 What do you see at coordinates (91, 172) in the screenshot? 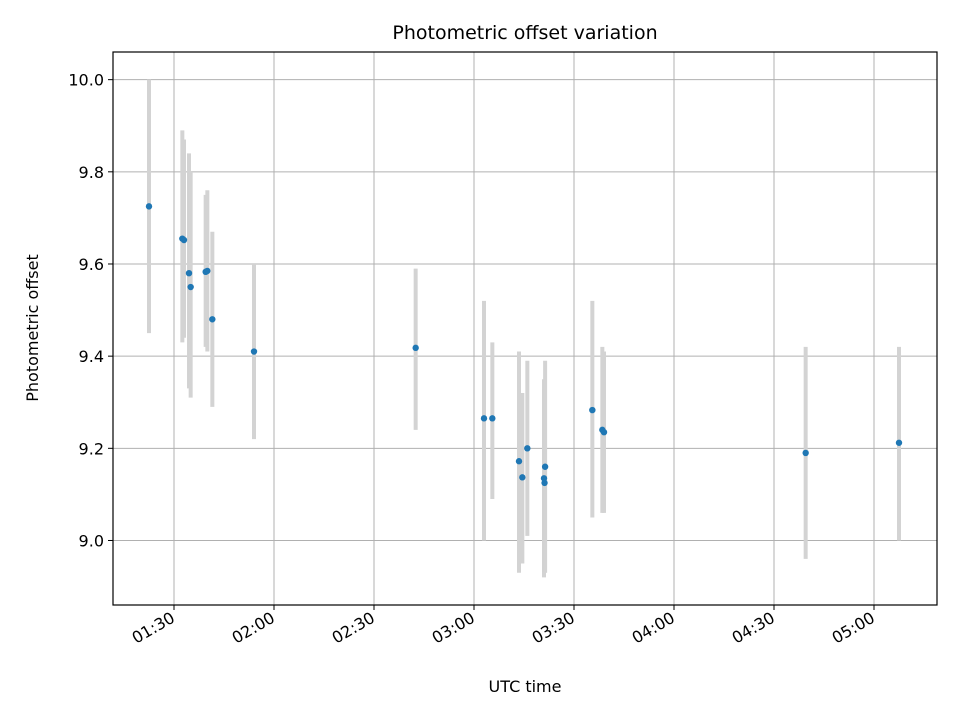
I see `y-tick-label: 9.8` at bounding box center [91, 172].